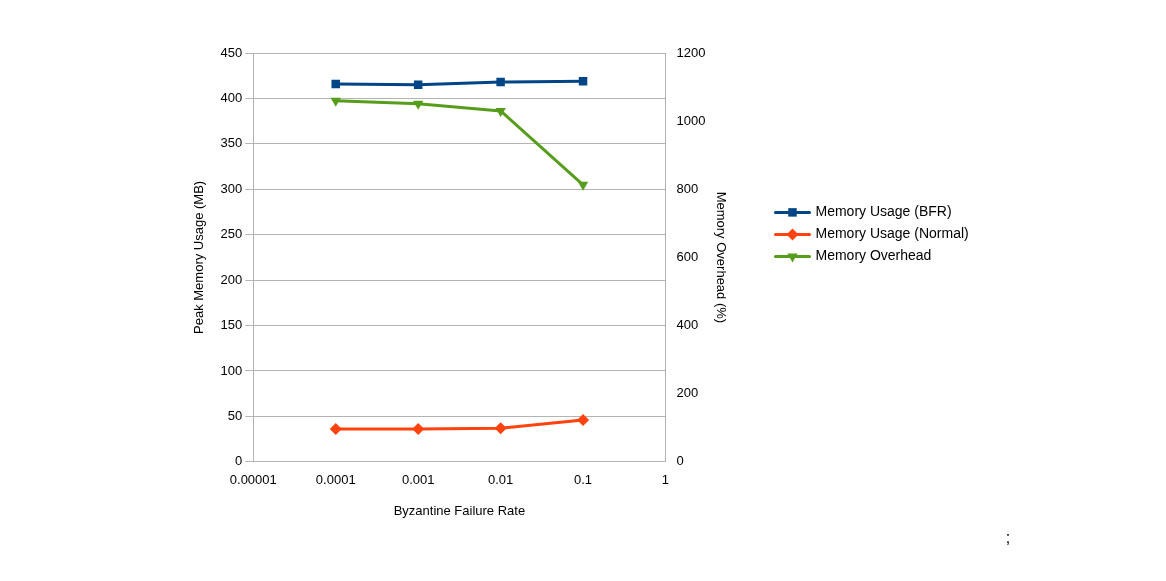 This screenshot has width=1166, height=581. I want to click on y2-tick-label: 200, so click(687, 393).